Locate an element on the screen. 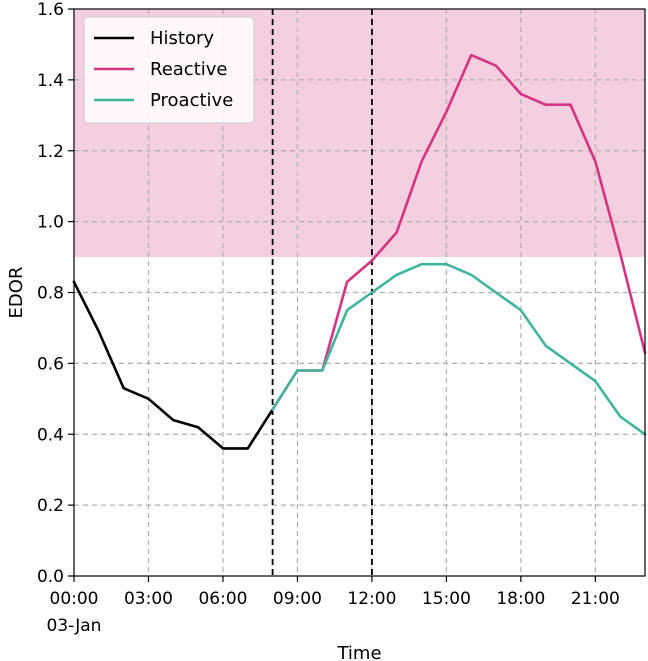  y-tick-label: 0.0 is located at coordinates (50, 577).